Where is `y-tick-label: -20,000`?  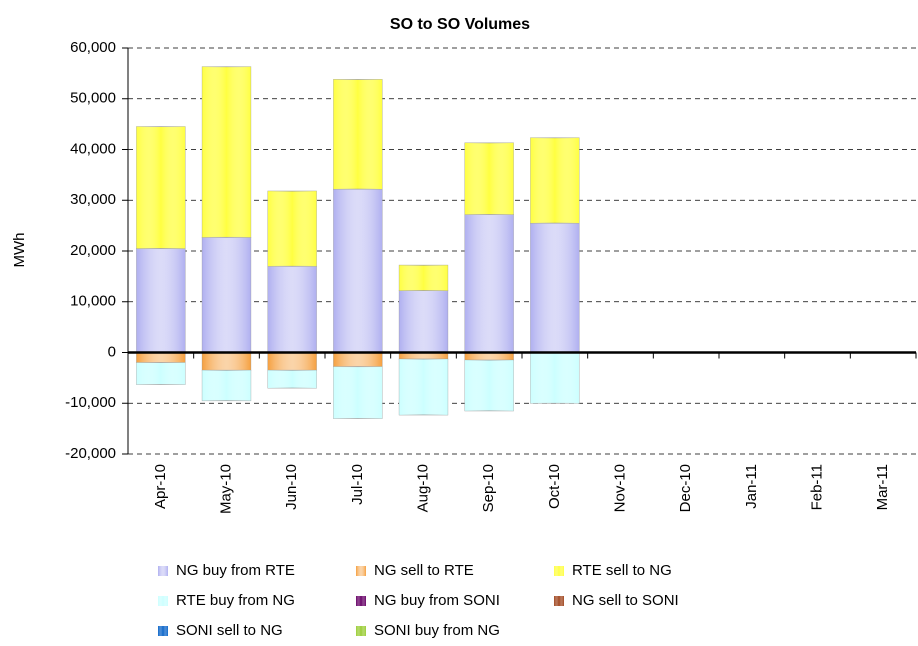 y-tick-label: -20,000 is located at coordinates (90, 453).